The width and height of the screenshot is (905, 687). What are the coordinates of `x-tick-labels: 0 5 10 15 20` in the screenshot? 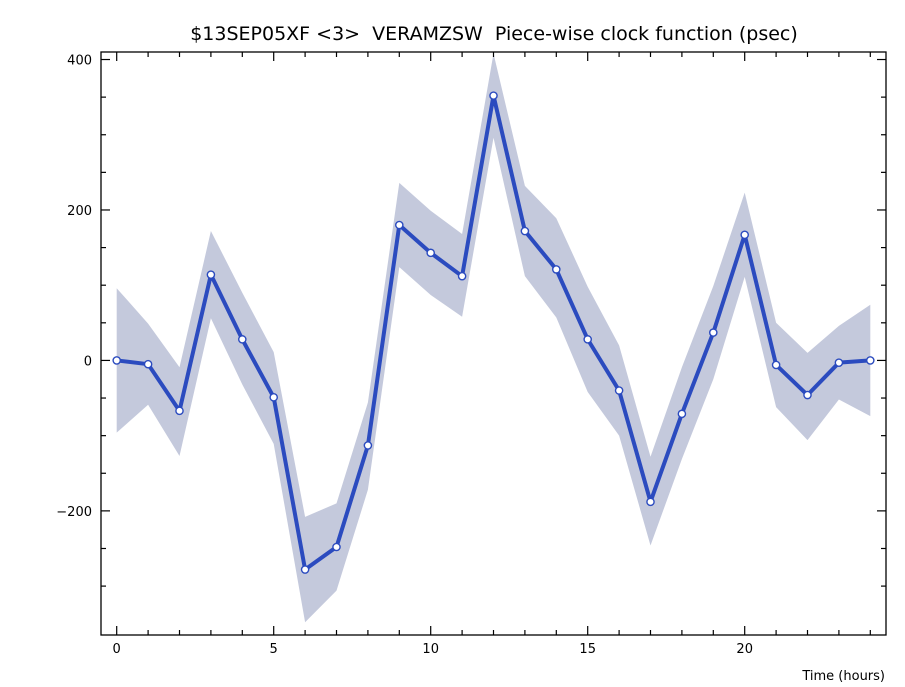 It's located at (433, 649).